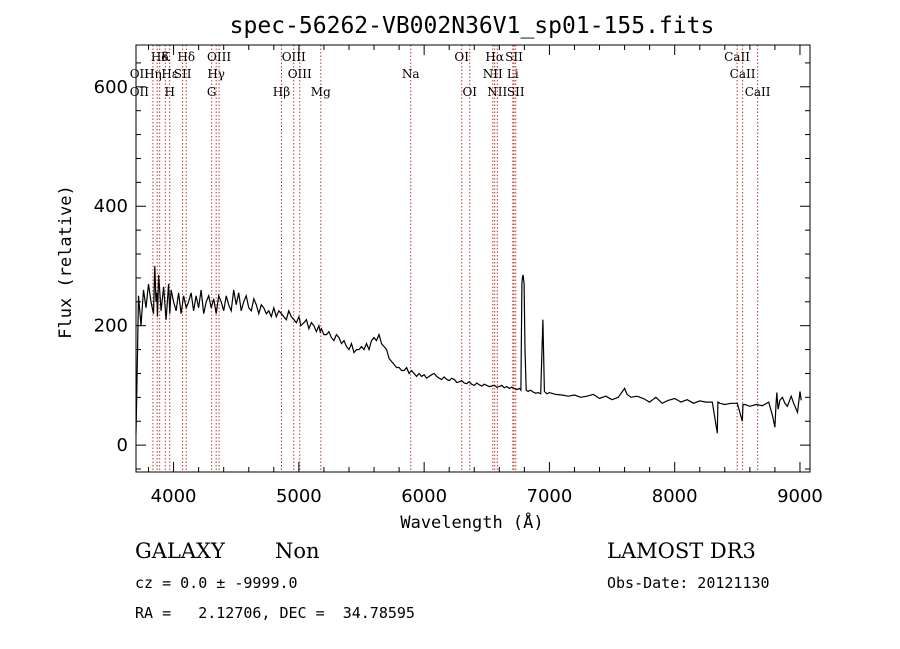 This screenshot has height=649, width=900. Describe the element at coordinates (737, 57) in the screenshot. I see `line-label-25: CaII` at that location.